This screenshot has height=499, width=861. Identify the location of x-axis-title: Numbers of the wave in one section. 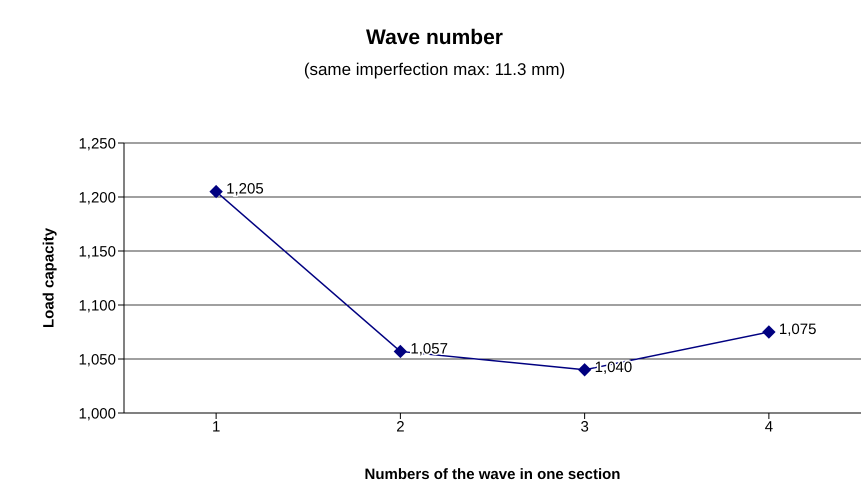
(492, 474).